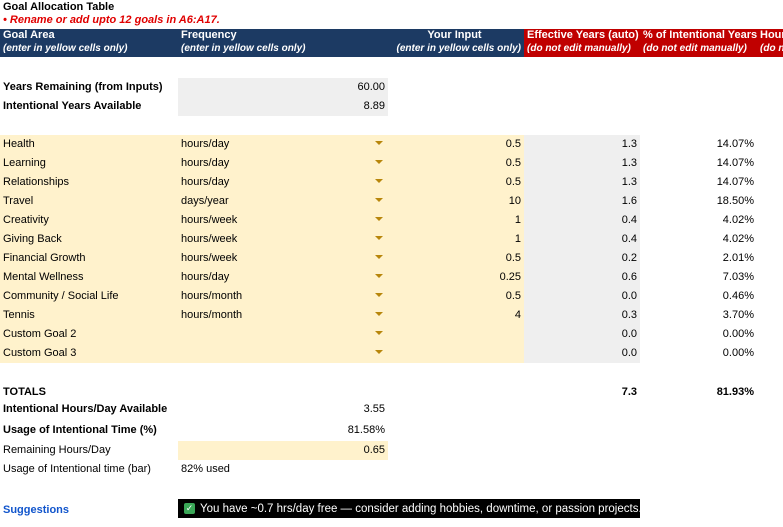 The width and height of the screenshot is (783, 527). What do you see at coordinates (582, 249) in the screenshot?
I see `auto-bg` at bounding box center [582, 249].